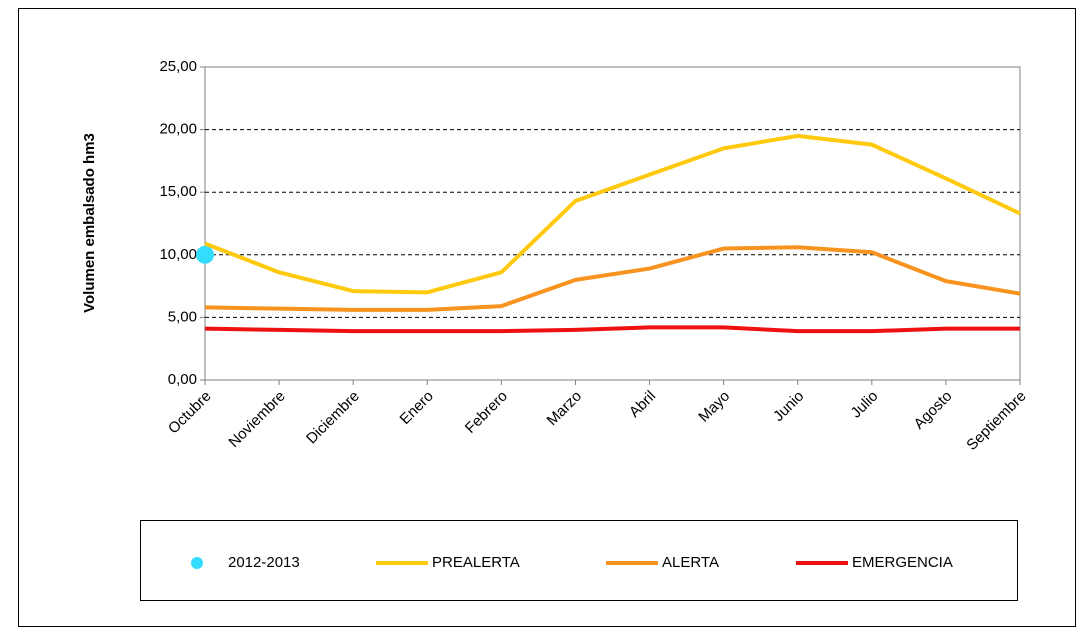  What do you see at coordinates (579, 560) in the screenshot?
I see `legend` at bounding box center [579, 560].